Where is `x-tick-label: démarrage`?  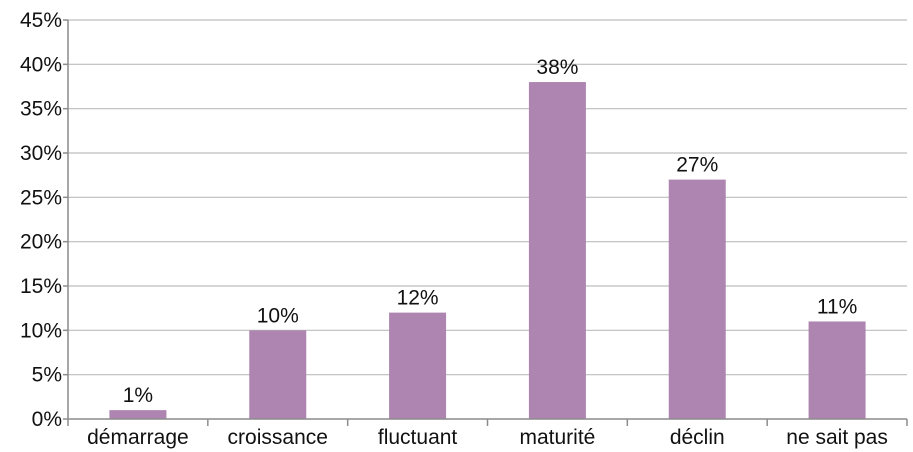
x-tick-label: démarrage is located at coordinates (138, 437).